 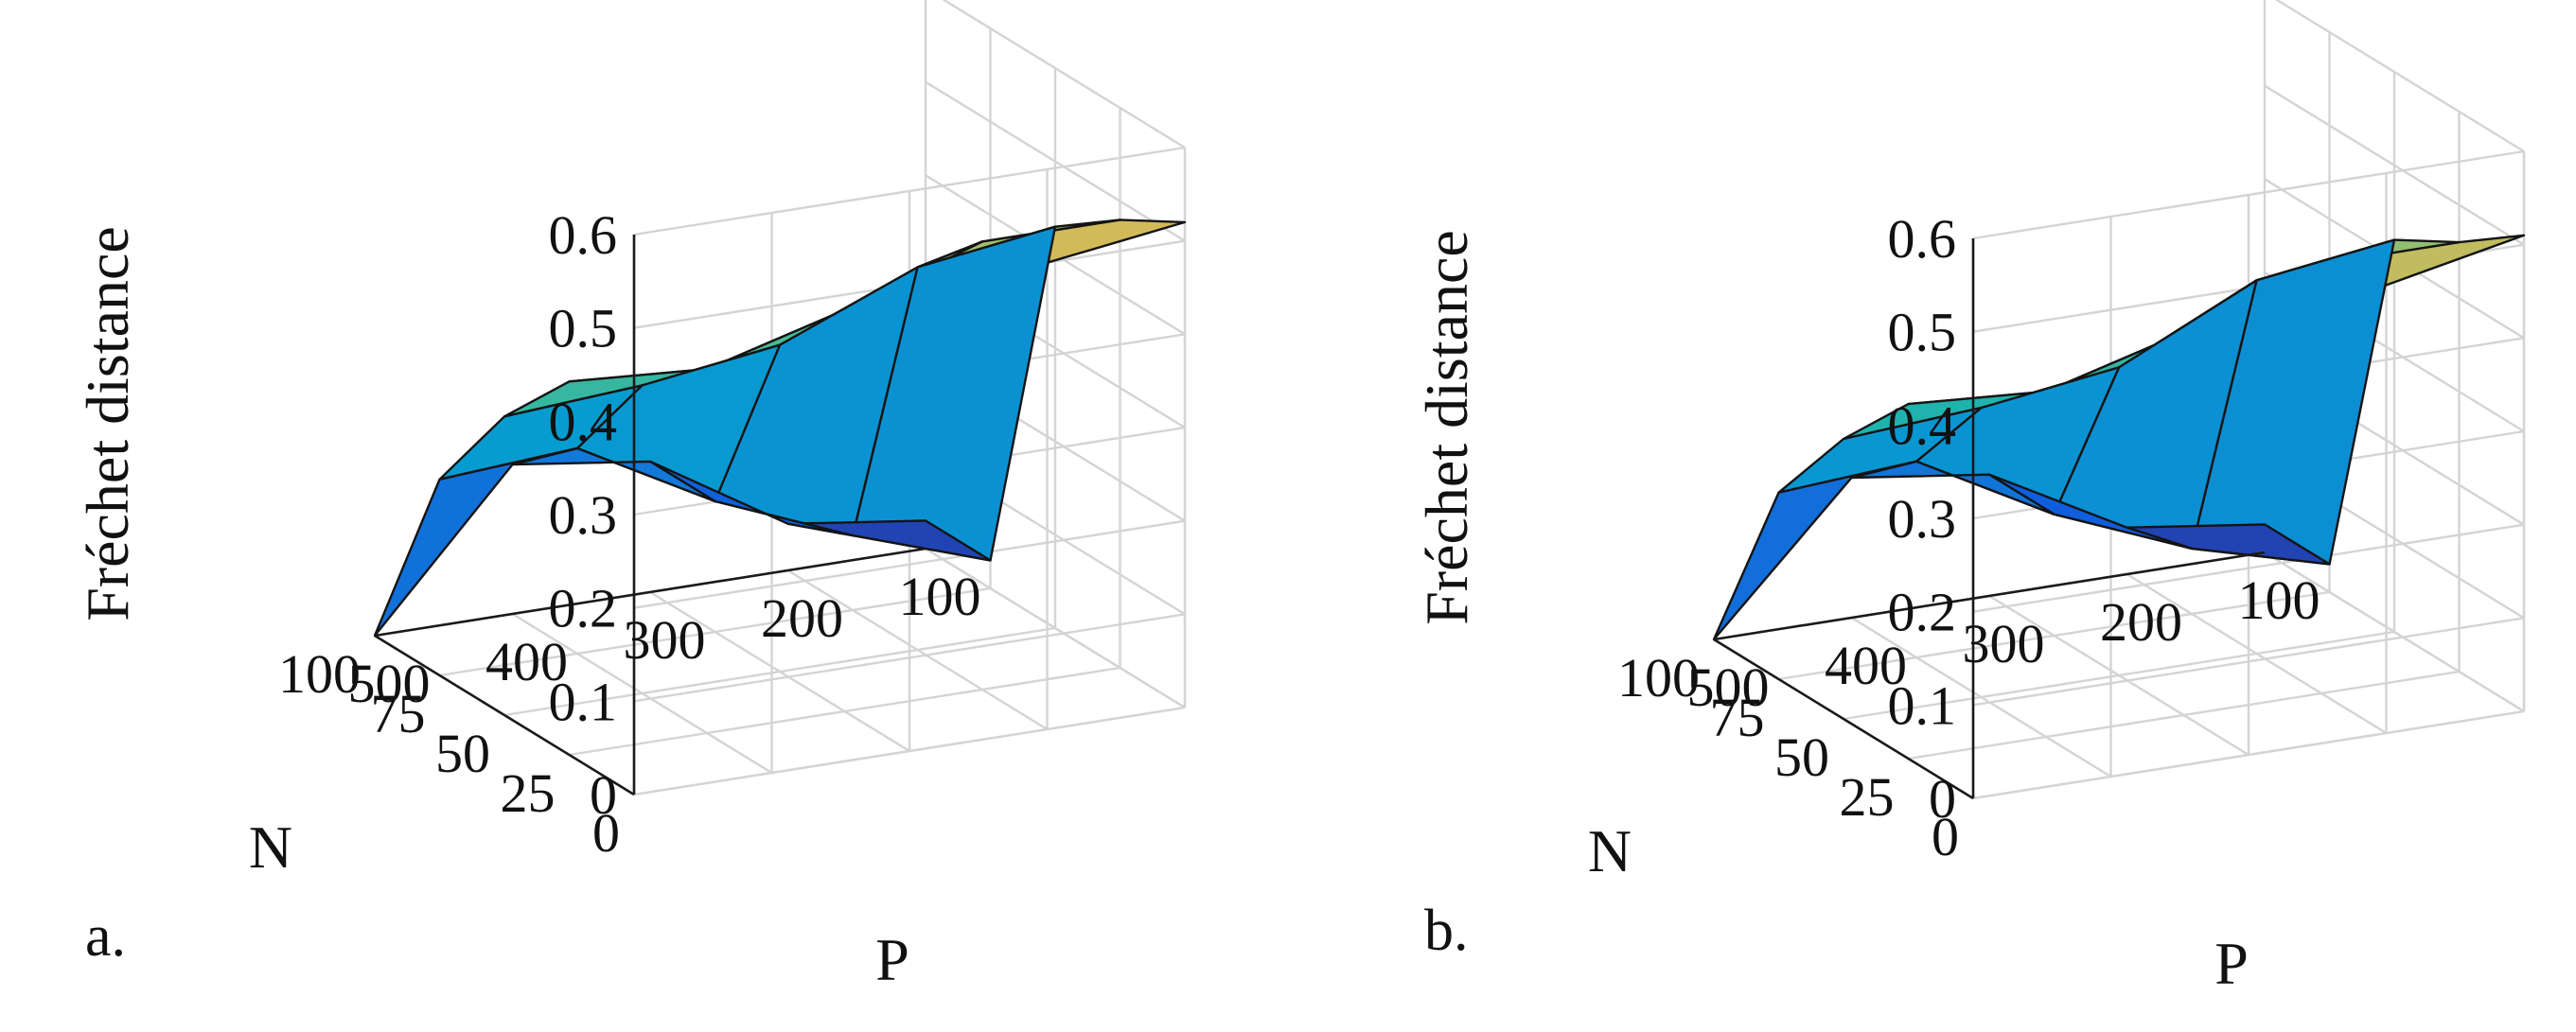 I want to click on panel-label-b: b., so click(x=1446, y=931).